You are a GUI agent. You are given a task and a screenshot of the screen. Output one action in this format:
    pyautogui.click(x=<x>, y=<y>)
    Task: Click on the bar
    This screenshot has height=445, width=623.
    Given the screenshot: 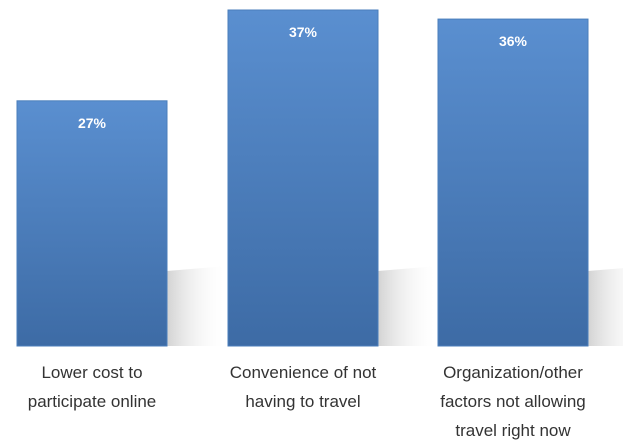 What is the action you would take?
    pyautogui.click(x=92, y=223)
    